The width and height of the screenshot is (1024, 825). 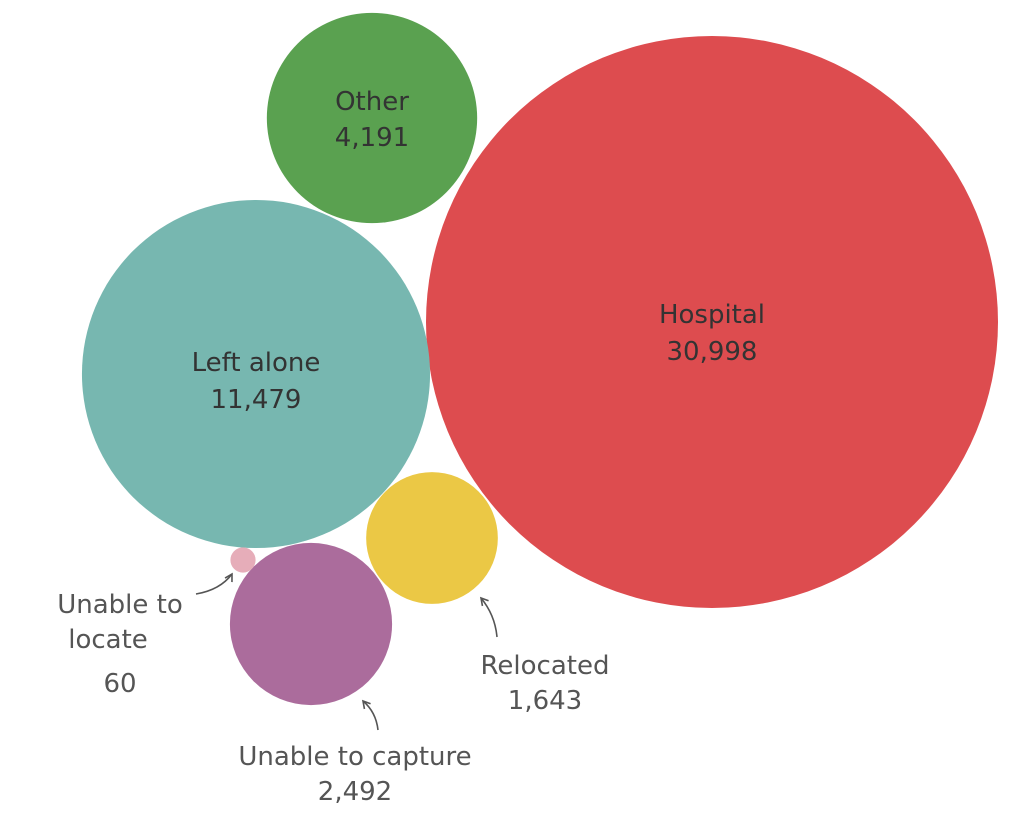 I want to click on bubble-group-left-alone: Left alone 11,479, so click(x=256, y=374).